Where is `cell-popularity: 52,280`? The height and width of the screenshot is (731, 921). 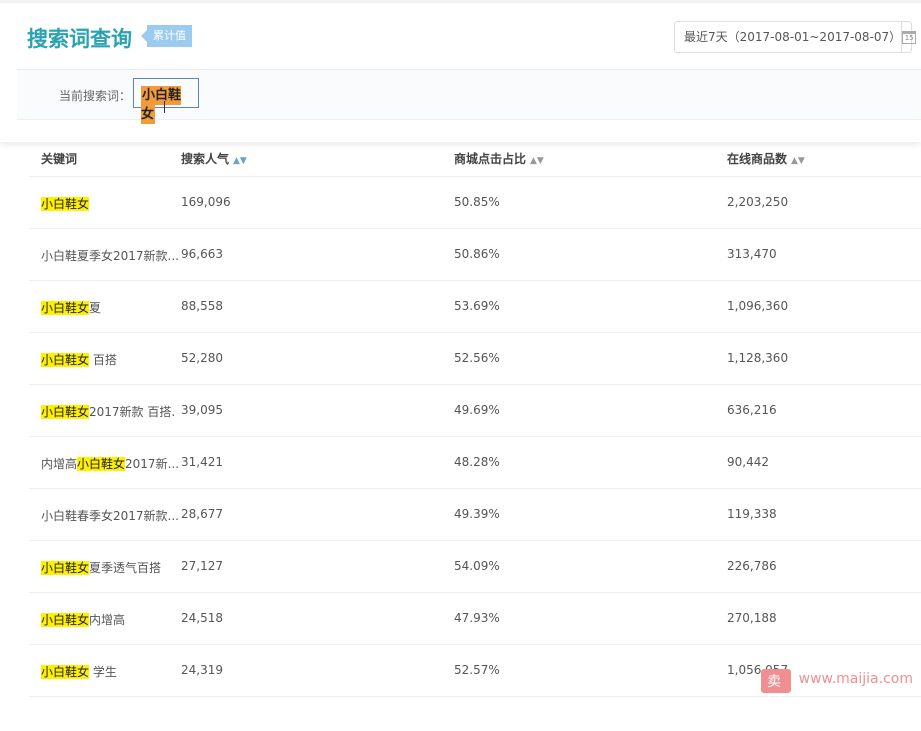 cell-popularity: 52,280 is located at coordinates (202, 358).